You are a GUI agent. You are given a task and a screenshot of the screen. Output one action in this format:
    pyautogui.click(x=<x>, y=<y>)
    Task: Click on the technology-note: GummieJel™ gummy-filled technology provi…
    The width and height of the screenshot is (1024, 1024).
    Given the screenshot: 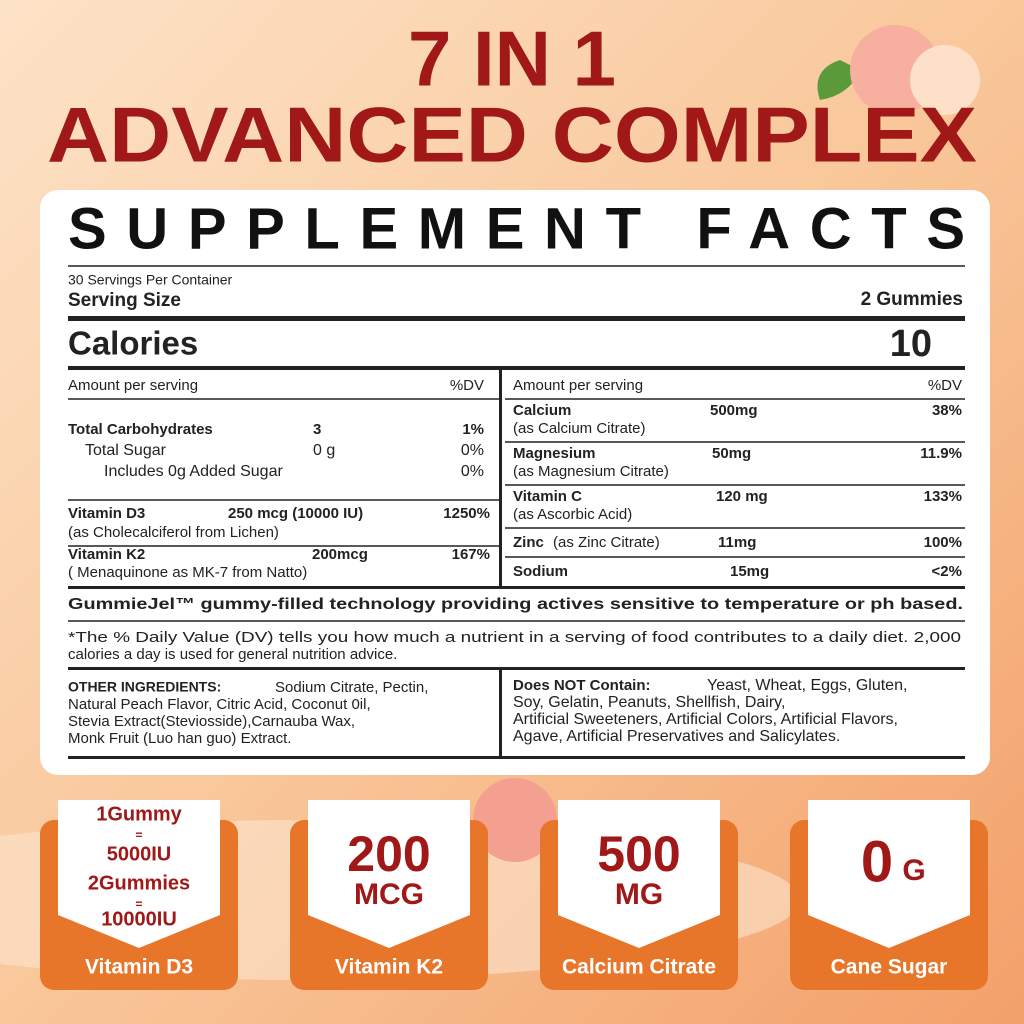 What is the action you would take?
    pyautogui.click(x=515, y=604)
    